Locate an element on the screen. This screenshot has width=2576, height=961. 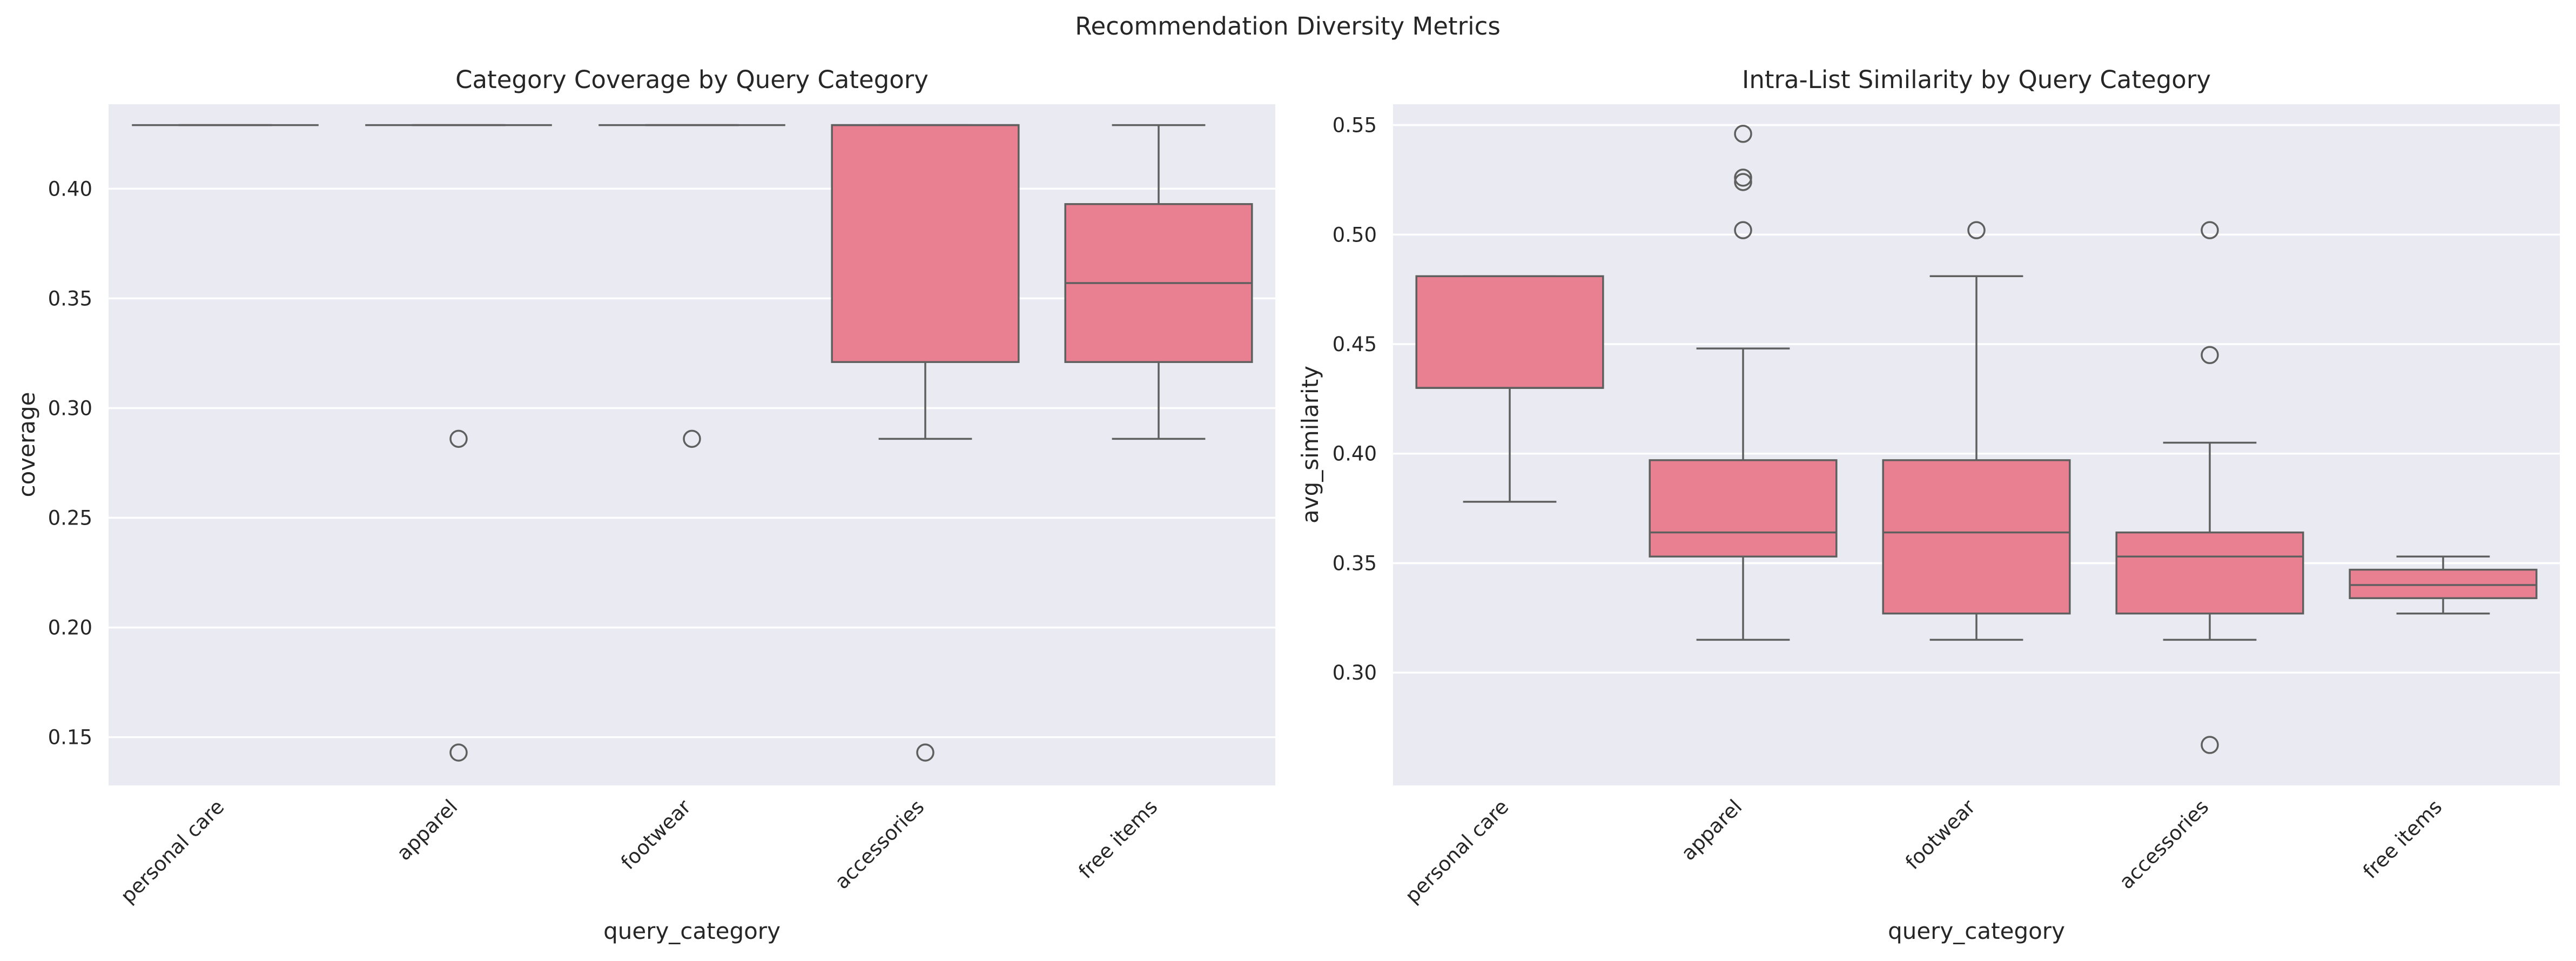
figure-title: Recommendation Diversity Metrics is located at coordinates (1288, 26).